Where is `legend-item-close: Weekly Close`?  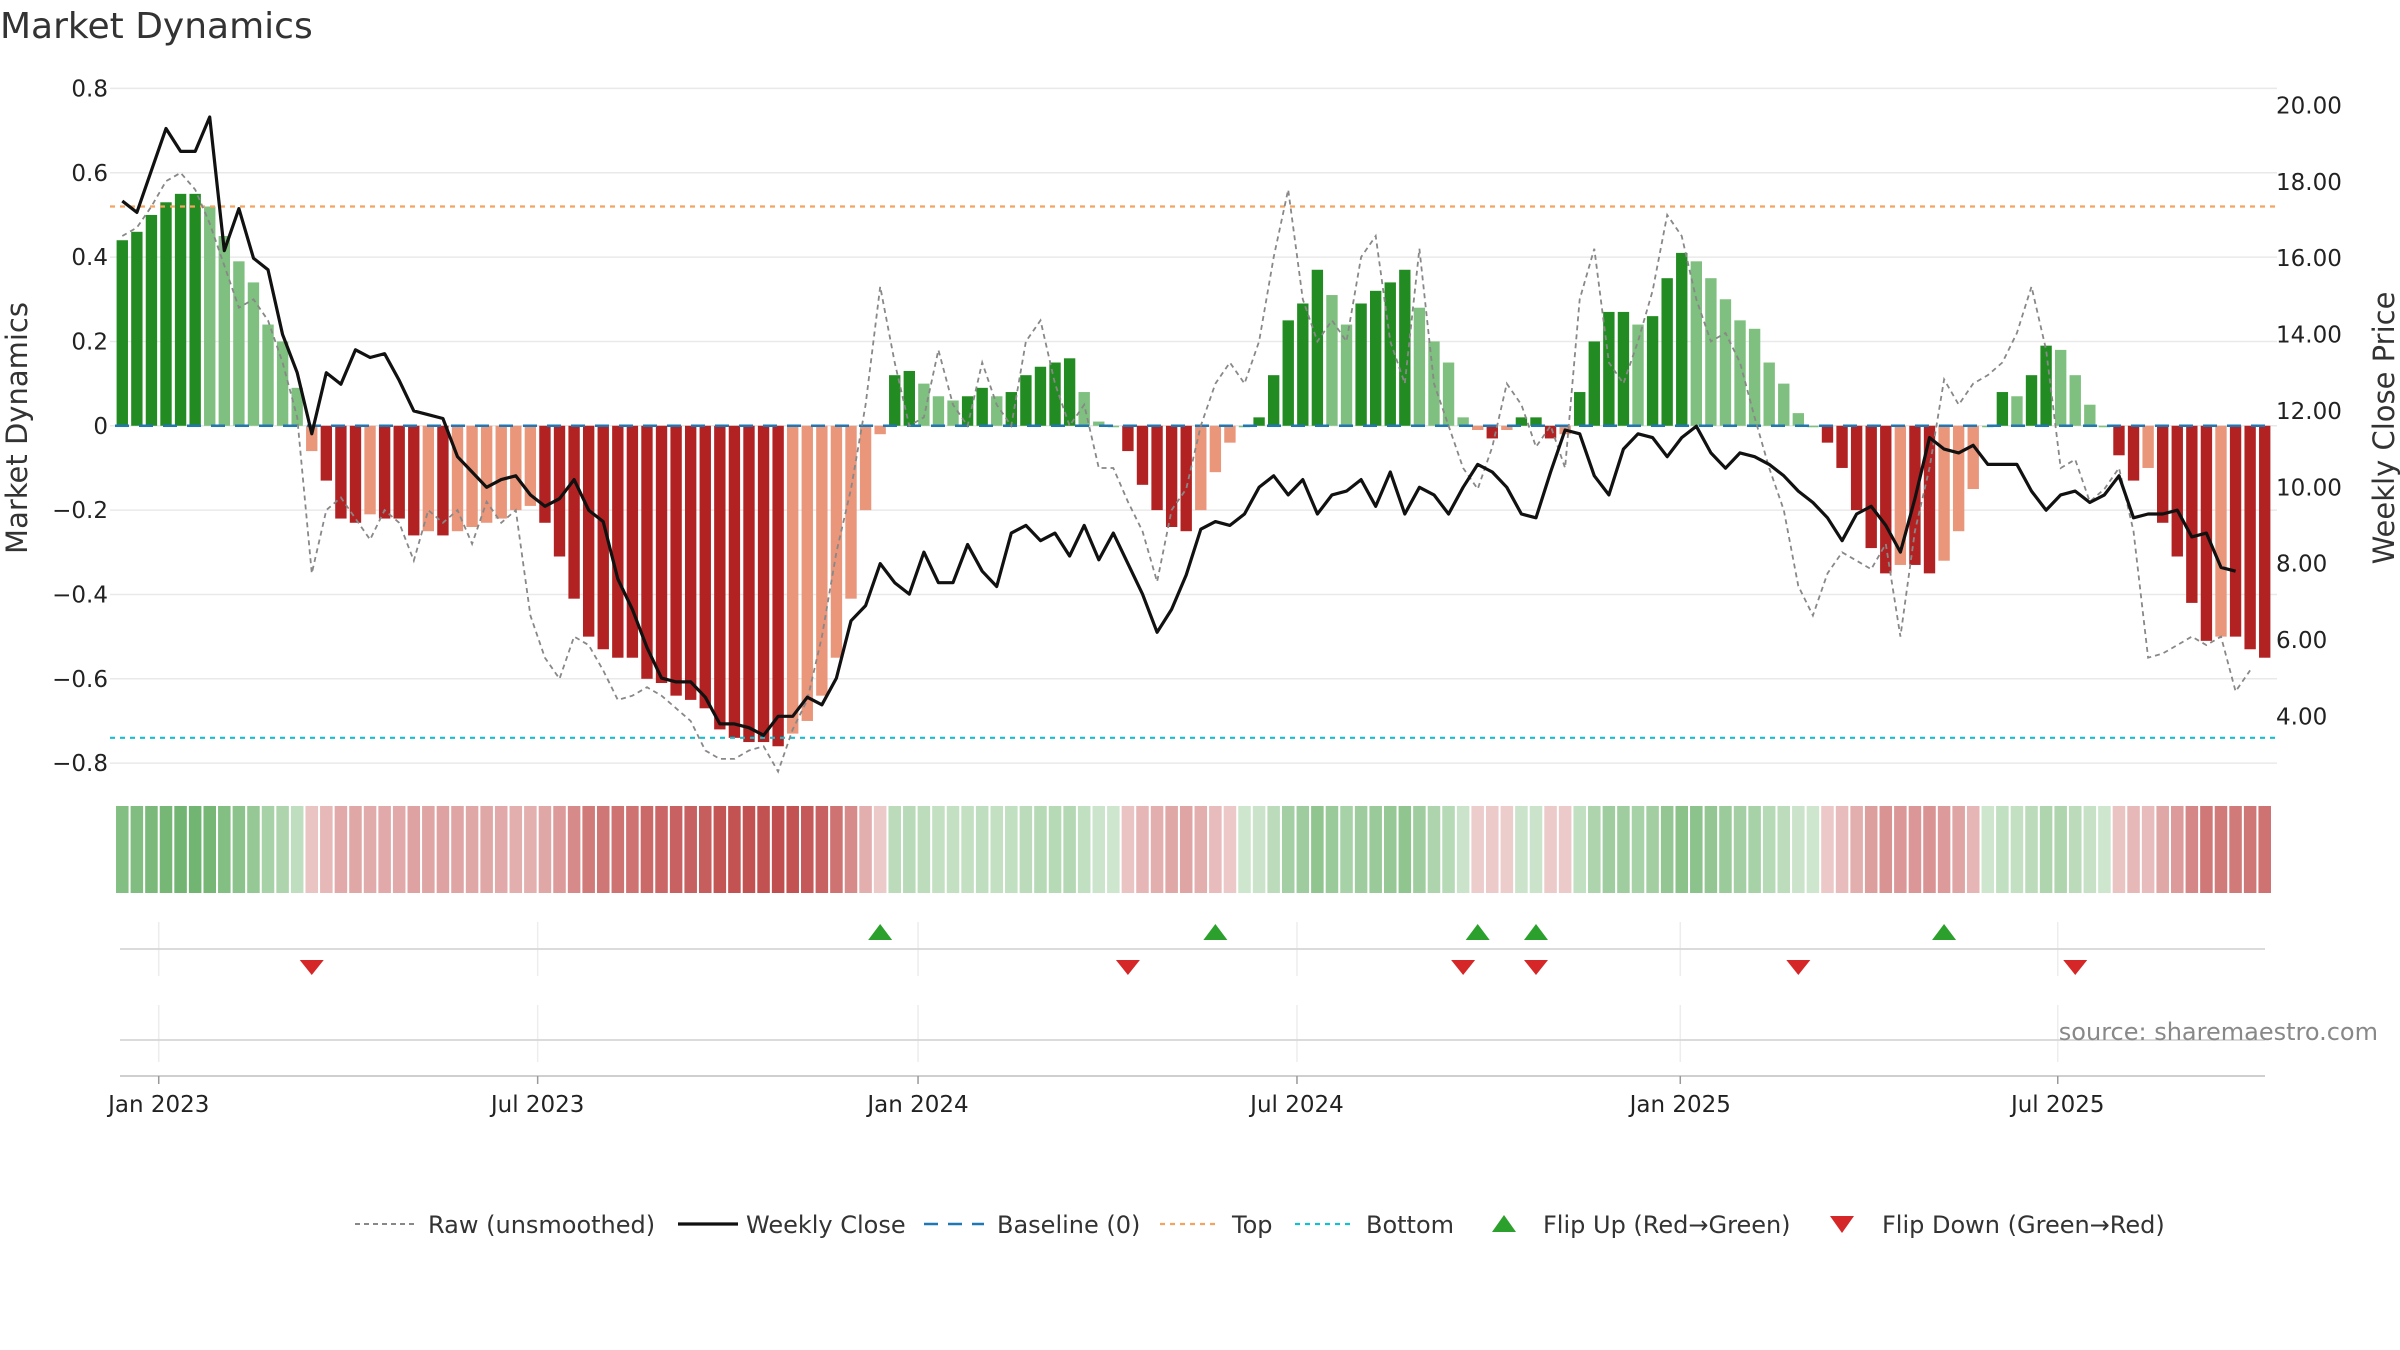
legend-item-close: Weekly Close is located at coordinates (792, 1225).